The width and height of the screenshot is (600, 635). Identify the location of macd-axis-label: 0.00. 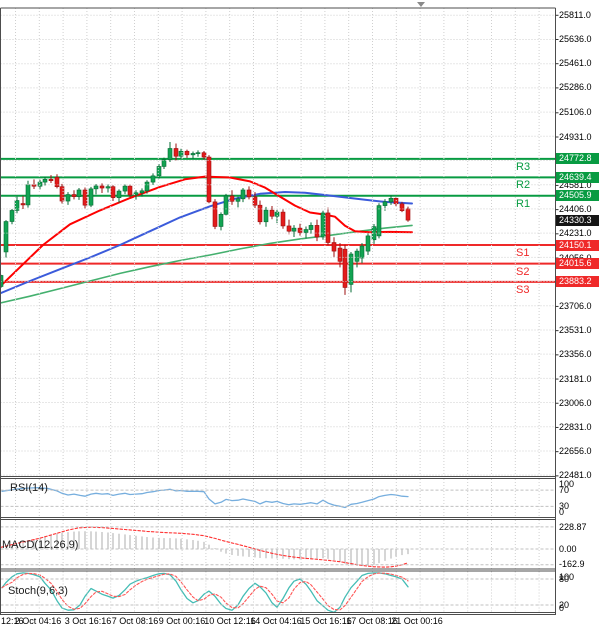
(568, 549).